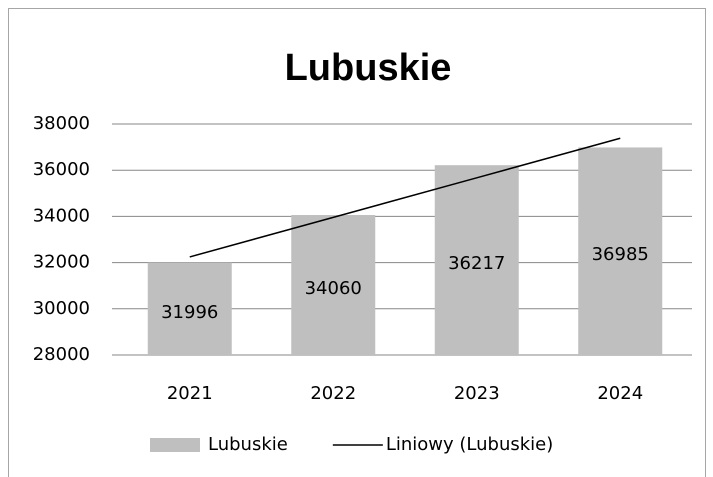 The image size is (713, 477). I want to click on legend-label: Lubuskie, so click(248, 444).